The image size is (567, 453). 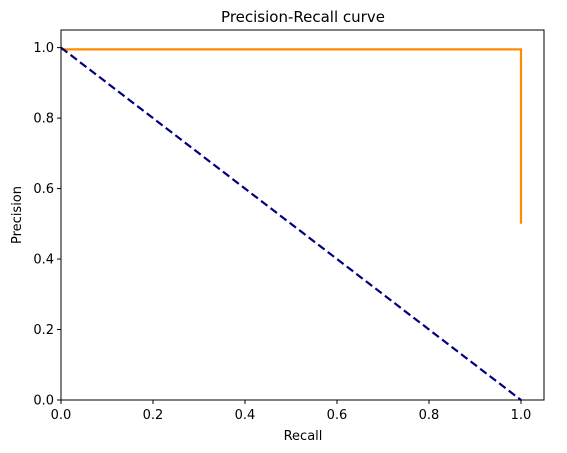 I want to click on x-tick-label: 0.8, so click(x=429, y=415).